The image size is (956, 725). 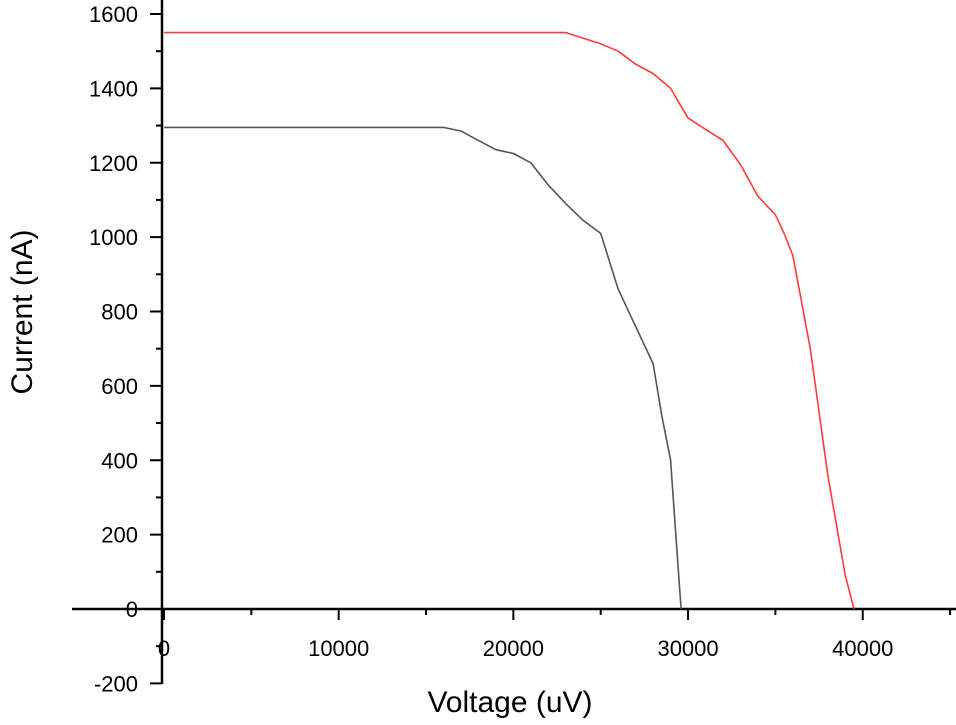 What do you see at coordinates (862, 648) in the screenshot?
I see `x-tick-label: 40000` at bounding box center [862, 648].